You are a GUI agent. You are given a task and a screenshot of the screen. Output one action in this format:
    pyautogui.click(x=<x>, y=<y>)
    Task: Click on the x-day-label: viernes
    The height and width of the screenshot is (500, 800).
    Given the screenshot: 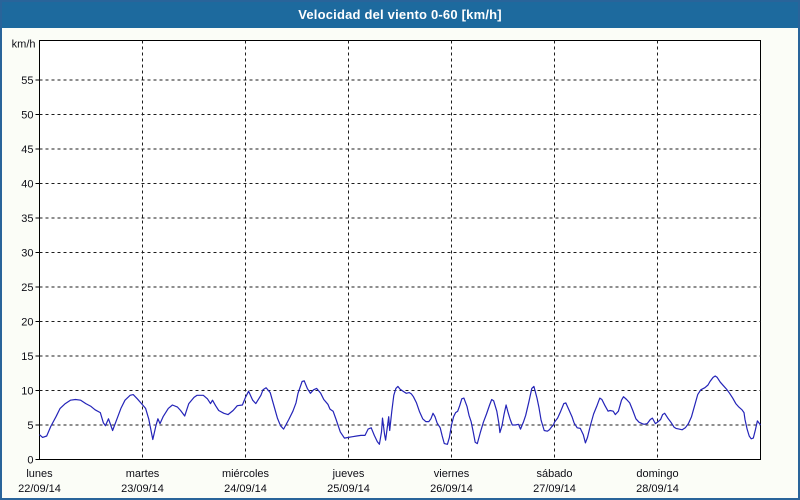 What is the action you would take?
    pyautogui.click(x=452, y=474)
    